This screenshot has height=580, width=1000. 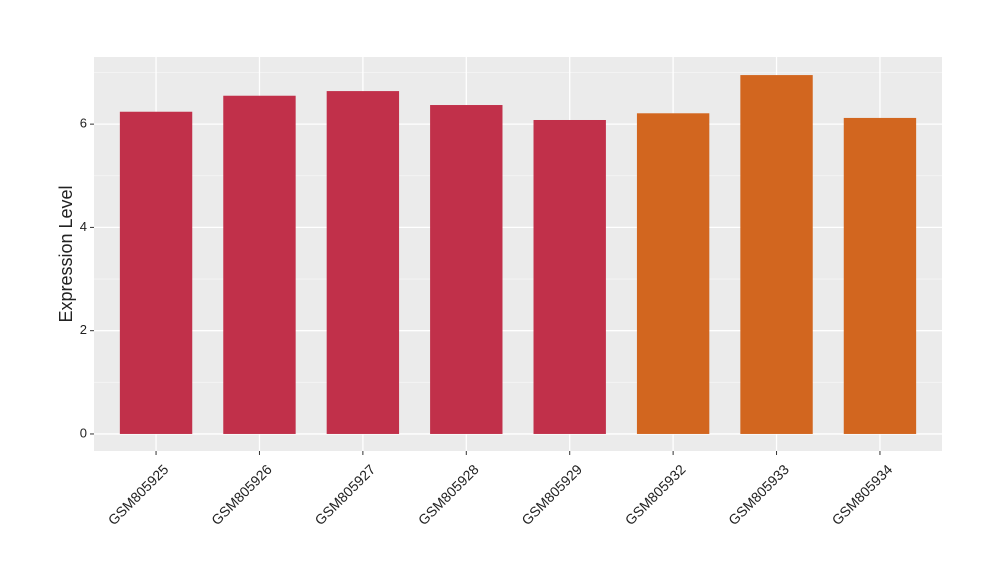 I want to click on x-tick-label: GSM805934, so click(x=862, y=494).